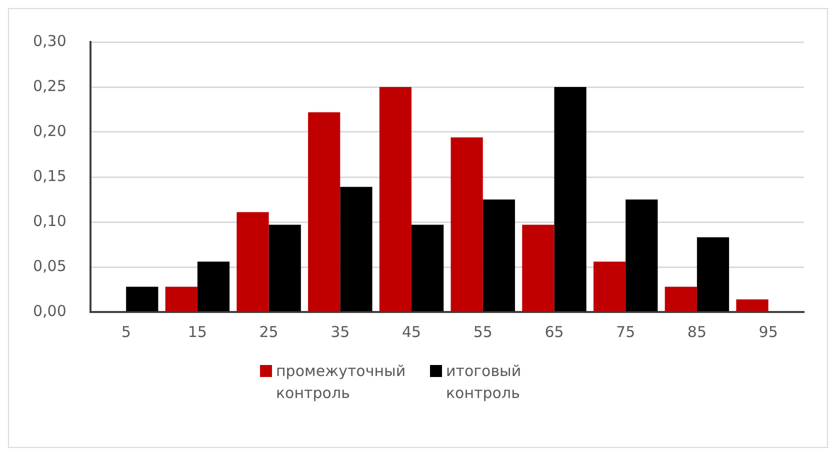  What do you see at coordinates (126, 331) in the screenshot?
I see `x-tick-label: 5` at bounding box center [126, 331].